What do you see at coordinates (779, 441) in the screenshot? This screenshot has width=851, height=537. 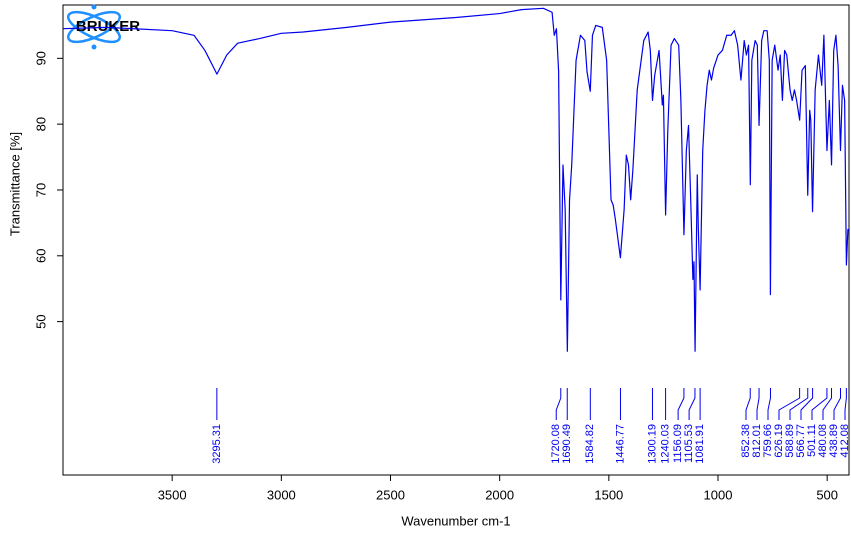 I see `peak-label: 626.19` at bounding box center [779, 441].